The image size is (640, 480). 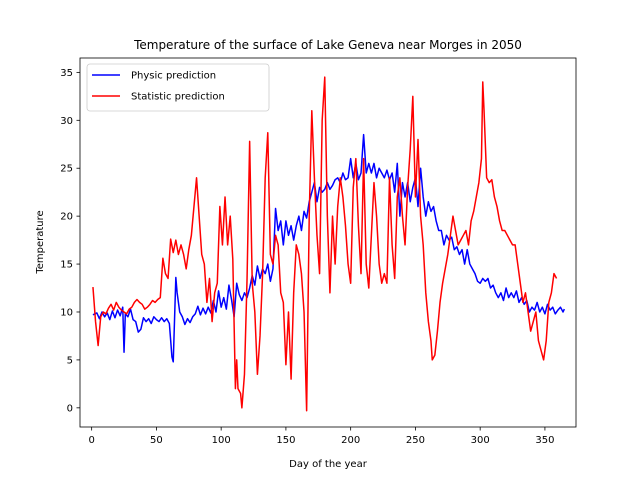 I want to click on legend-box, so click(x=178, y=87).